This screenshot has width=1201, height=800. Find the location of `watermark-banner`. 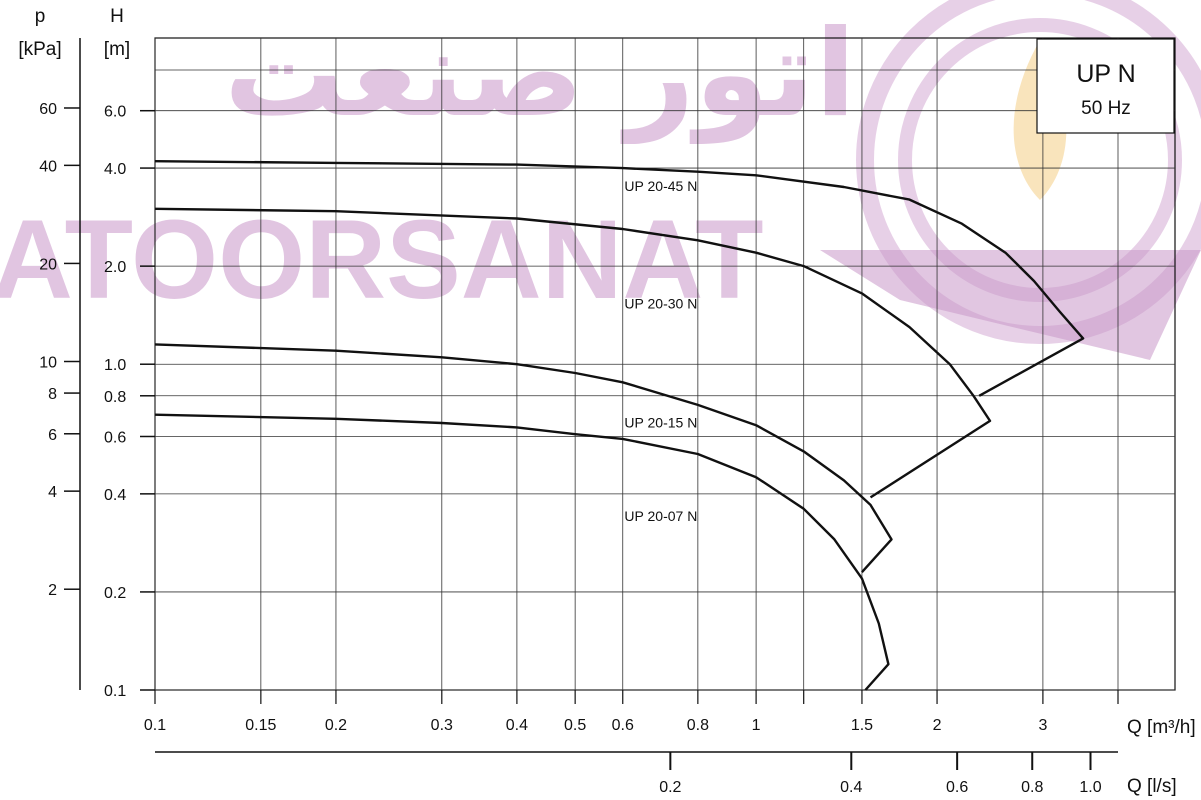

watermark-banner is located at coordinates (1010, 305).